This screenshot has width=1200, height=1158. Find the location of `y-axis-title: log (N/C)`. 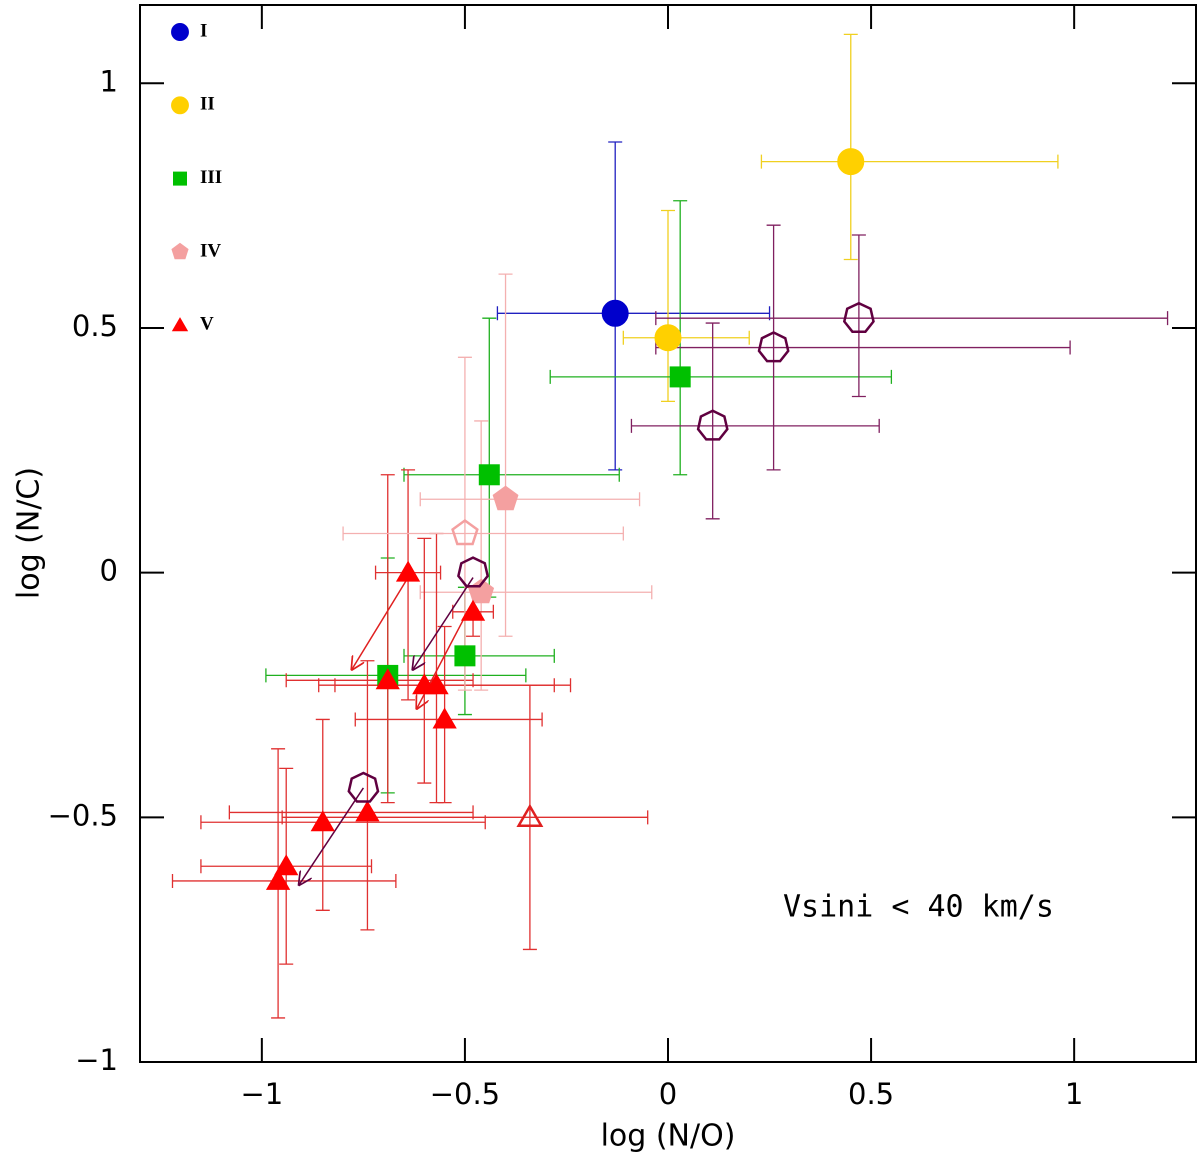

y-axis-title: log (N/C) is located at coordinates (29, 533).